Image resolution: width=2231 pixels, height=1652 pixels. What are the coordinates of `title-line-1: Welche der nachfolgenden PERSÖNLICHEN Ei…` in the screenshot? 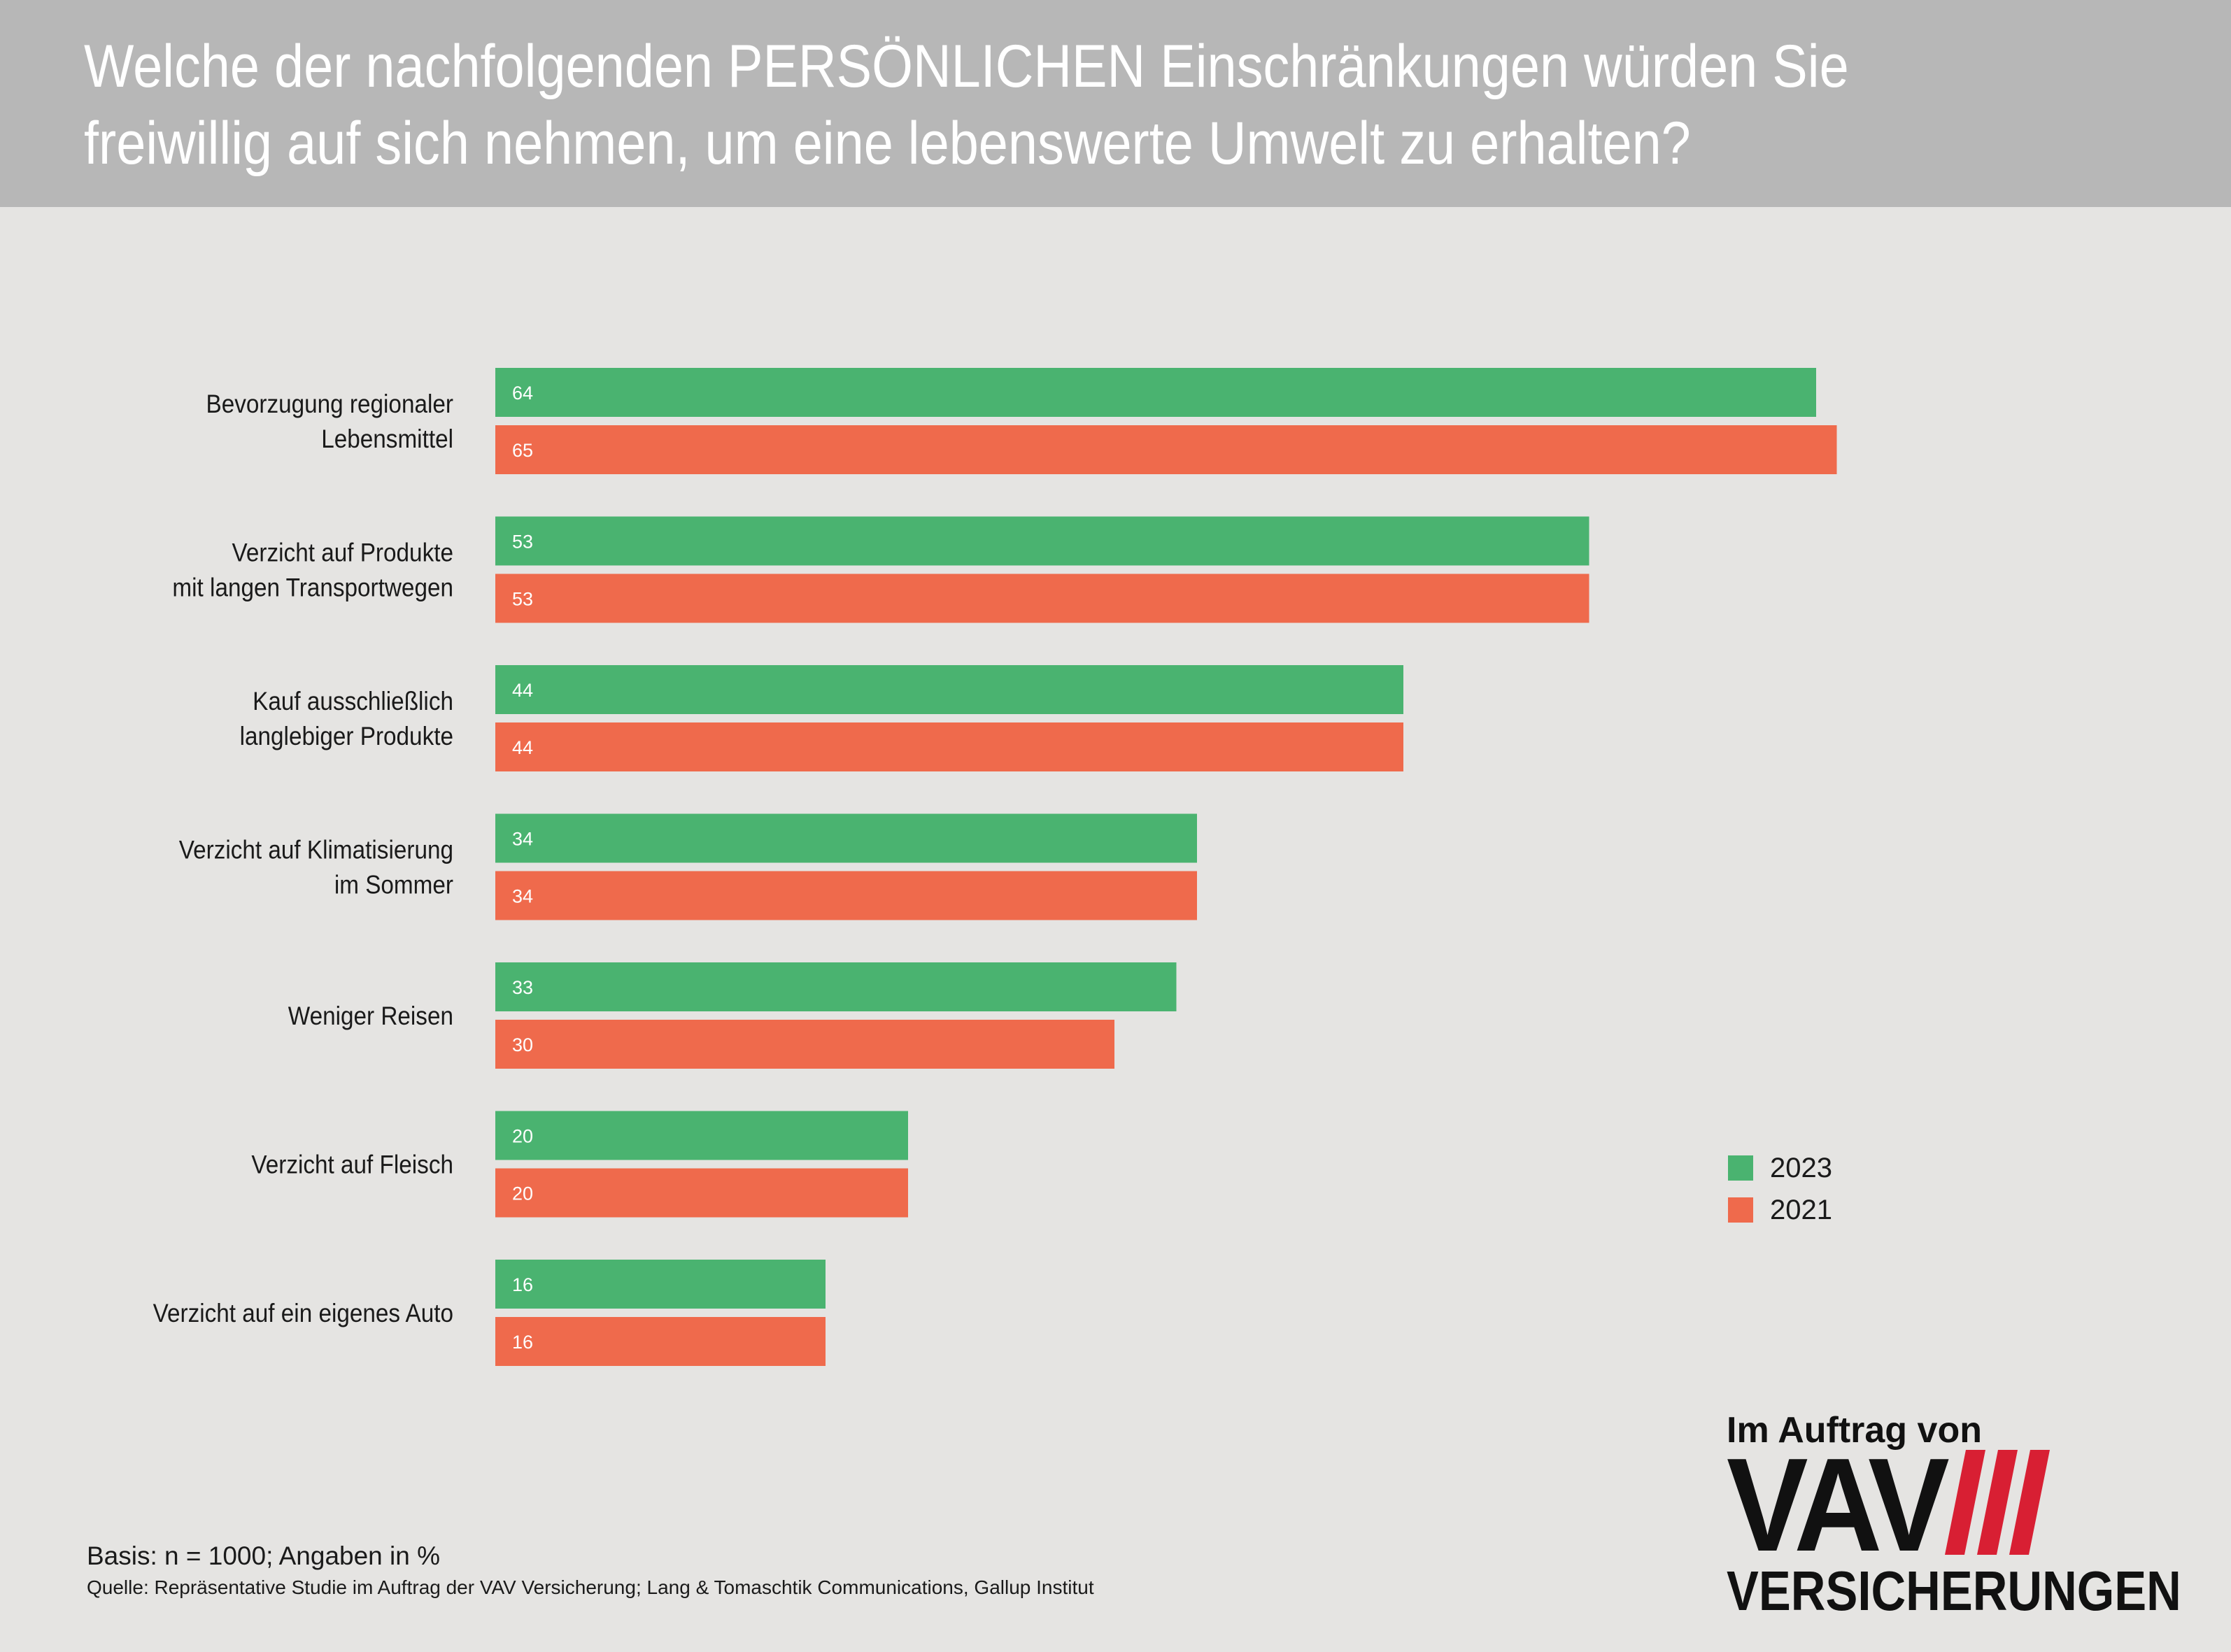 It's located at (966, 66).